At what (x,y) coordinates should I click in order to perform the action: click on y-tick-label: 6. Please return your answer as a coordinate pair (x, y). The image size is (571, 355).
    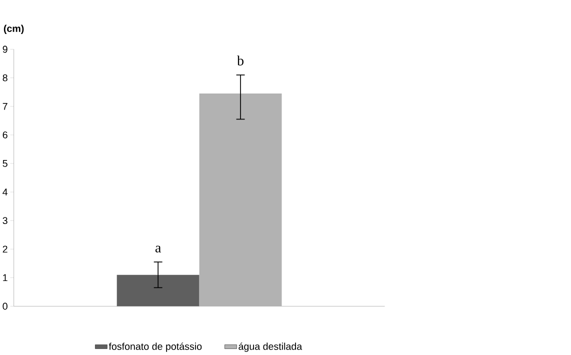
    Looking at the image, I should click on (5, 135).